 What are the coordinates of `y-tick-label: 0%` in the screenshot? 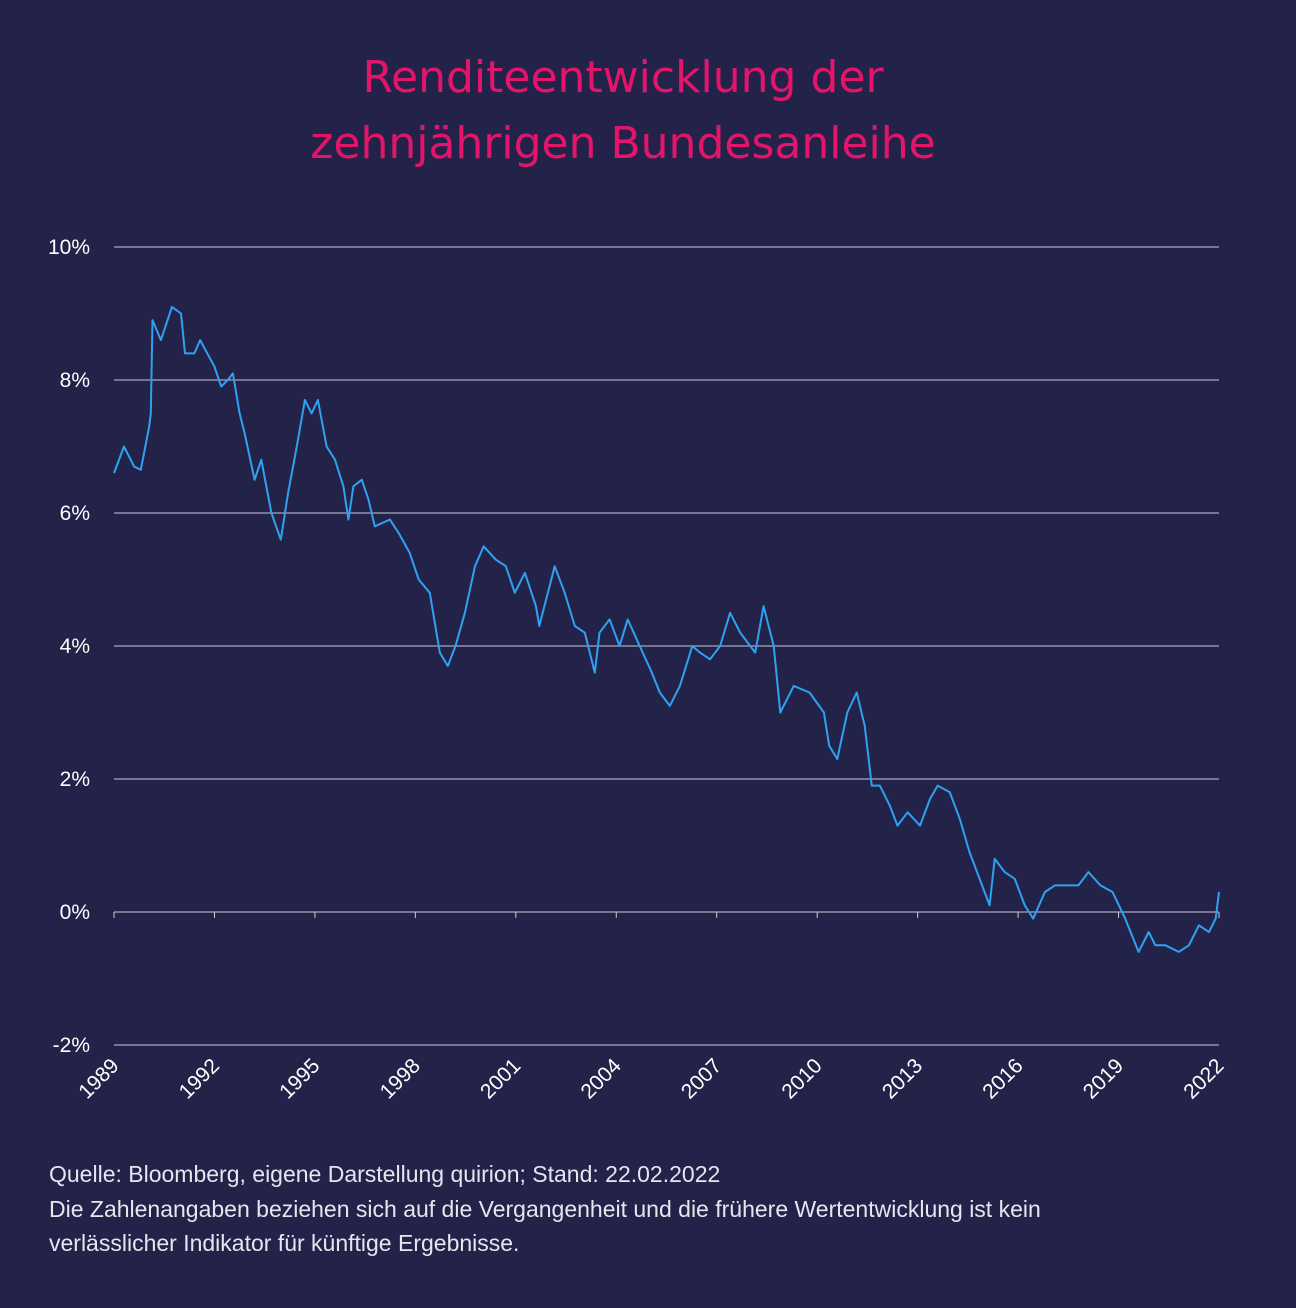 It's located at (75, 912).